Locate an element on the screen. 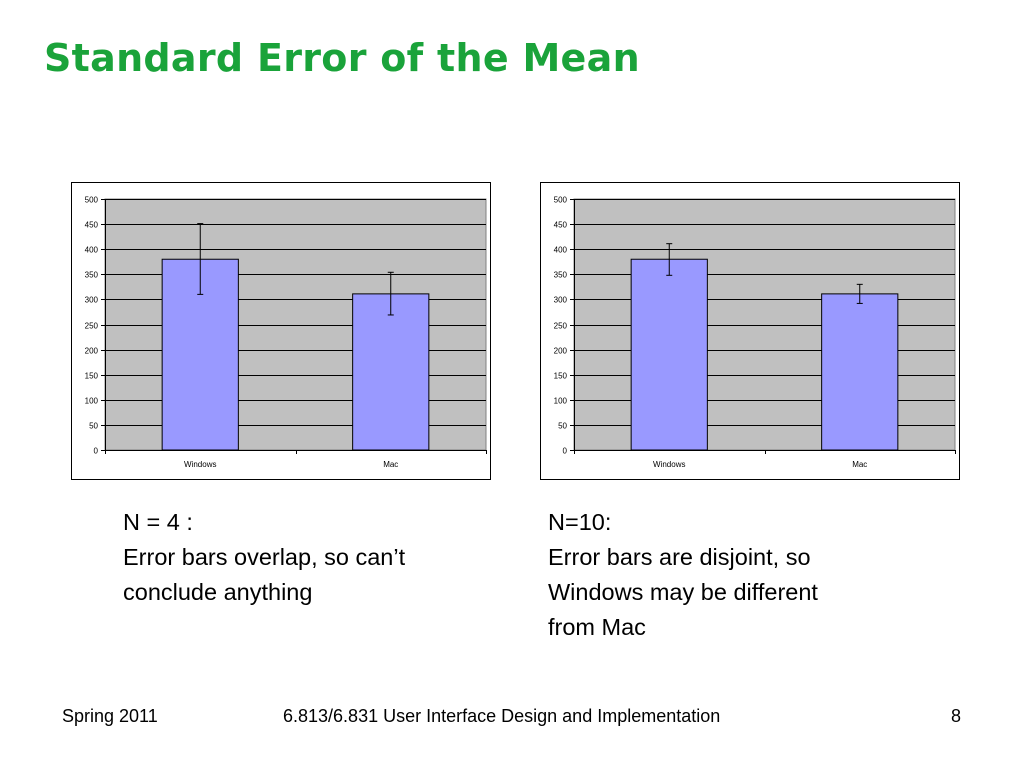  footer-term: Spring 2011 is located at coordinates (110, 716).